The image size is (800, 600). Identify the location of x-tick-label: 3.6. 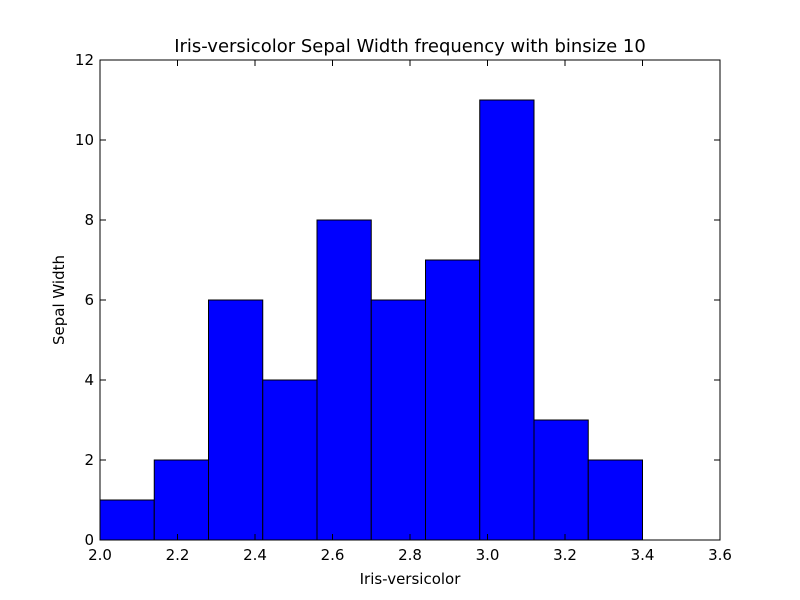
(720, 555).